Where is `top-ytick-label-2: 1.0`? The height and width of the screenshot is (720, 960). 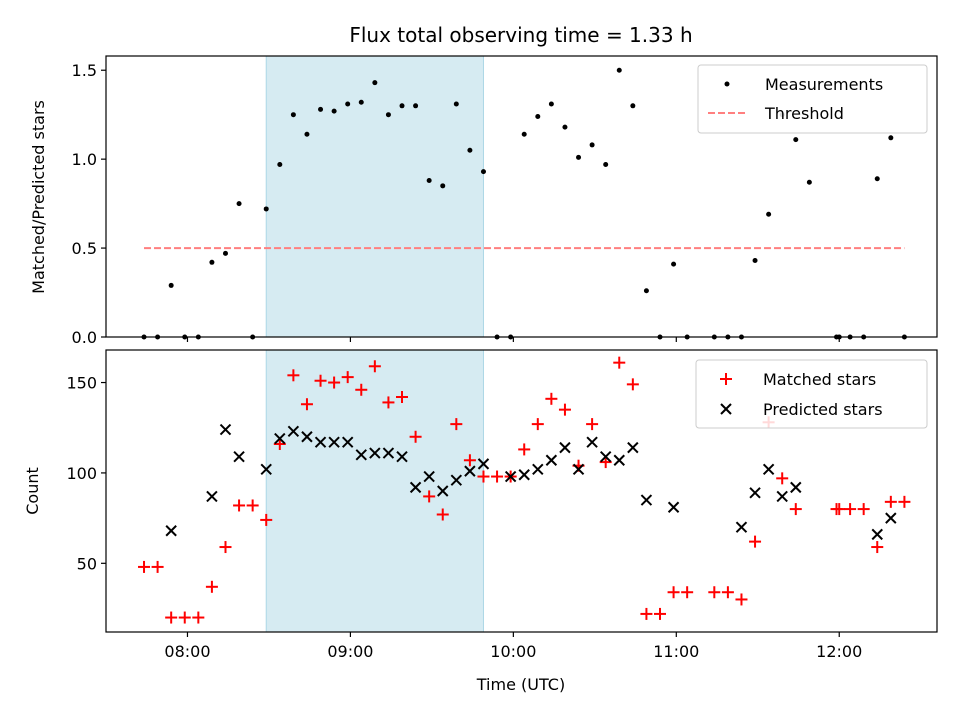
top-ytick-label-2: 1.0 is located at coordinates (84, 159).